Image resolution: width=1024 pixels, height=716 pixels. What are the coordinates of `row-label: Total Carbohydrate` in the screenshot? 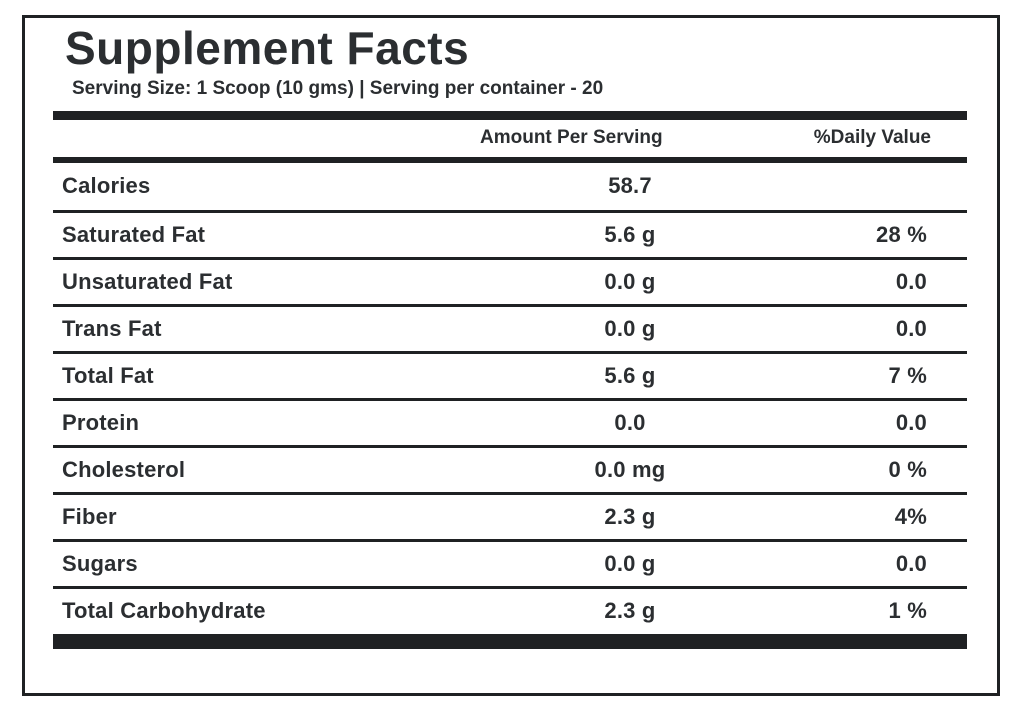 It's located at (164, 610).